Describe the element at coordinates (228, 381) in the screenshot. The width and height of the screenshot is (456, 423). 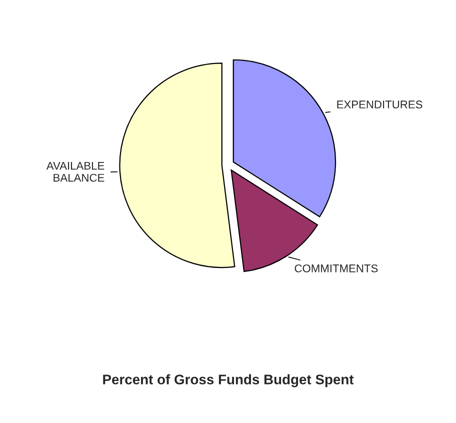
I see `text: Percent of Gross Funds Budget Spent` at that location.